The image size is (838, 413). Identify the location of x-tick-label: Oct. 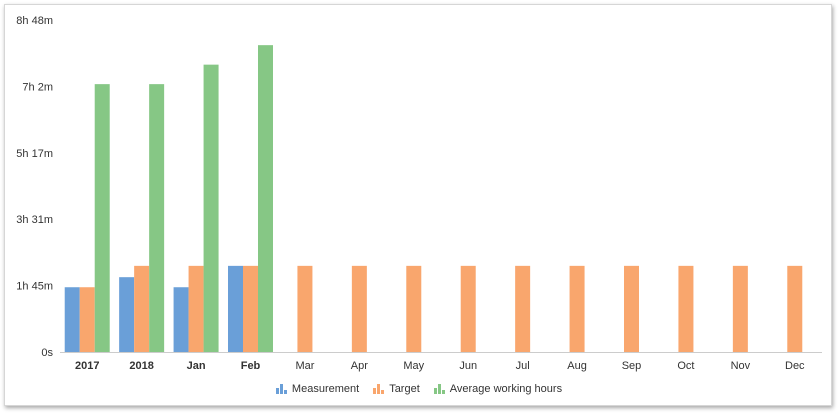
(685, 366).